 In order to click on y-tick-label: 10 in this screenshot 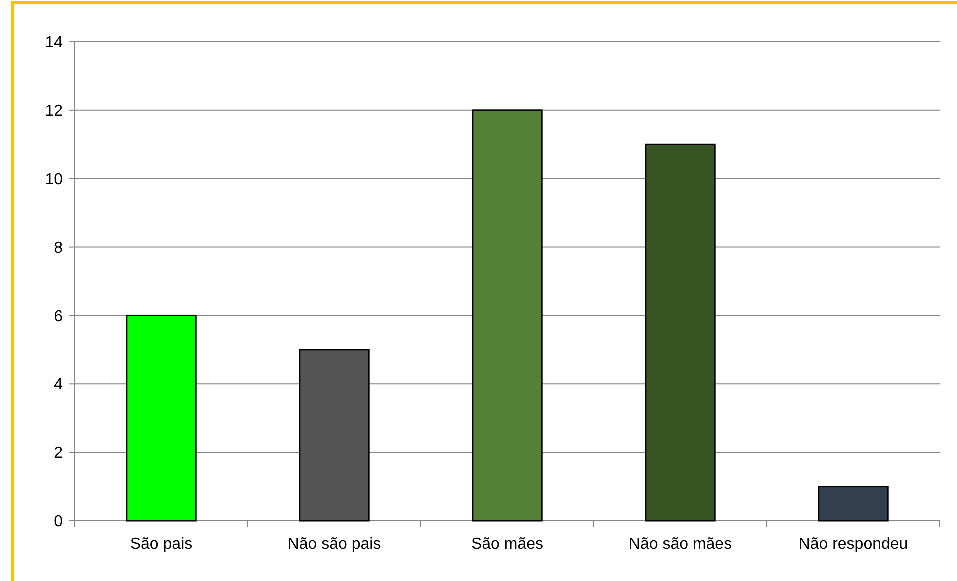, I will do `click(54, 179)`.